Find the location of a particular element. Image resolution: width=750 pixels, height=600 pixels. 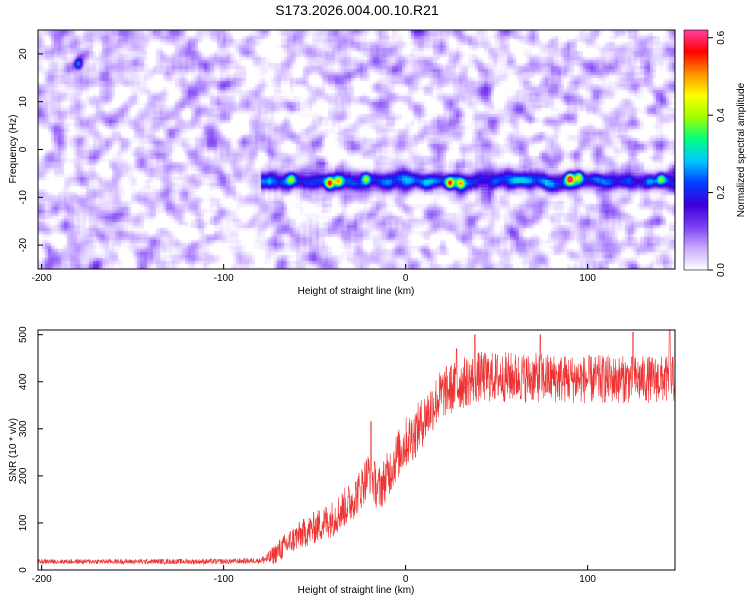

snr-x-label: Height of straight line (km) is located at coordinates (356, 590).